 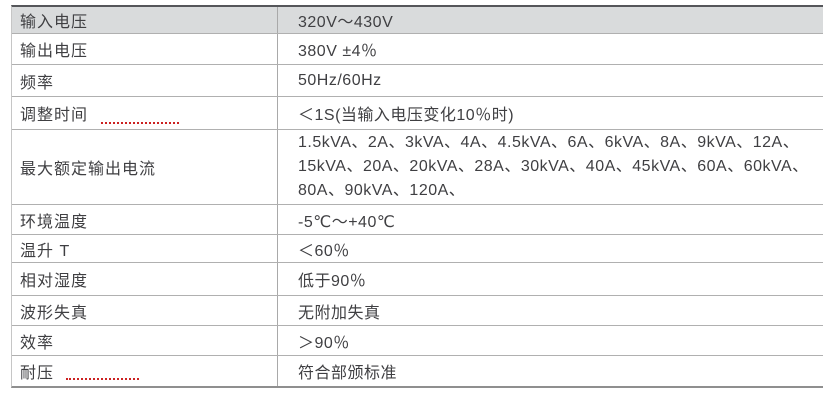 I want to click on row-label: 环境温度, so click(x=145, y=219).